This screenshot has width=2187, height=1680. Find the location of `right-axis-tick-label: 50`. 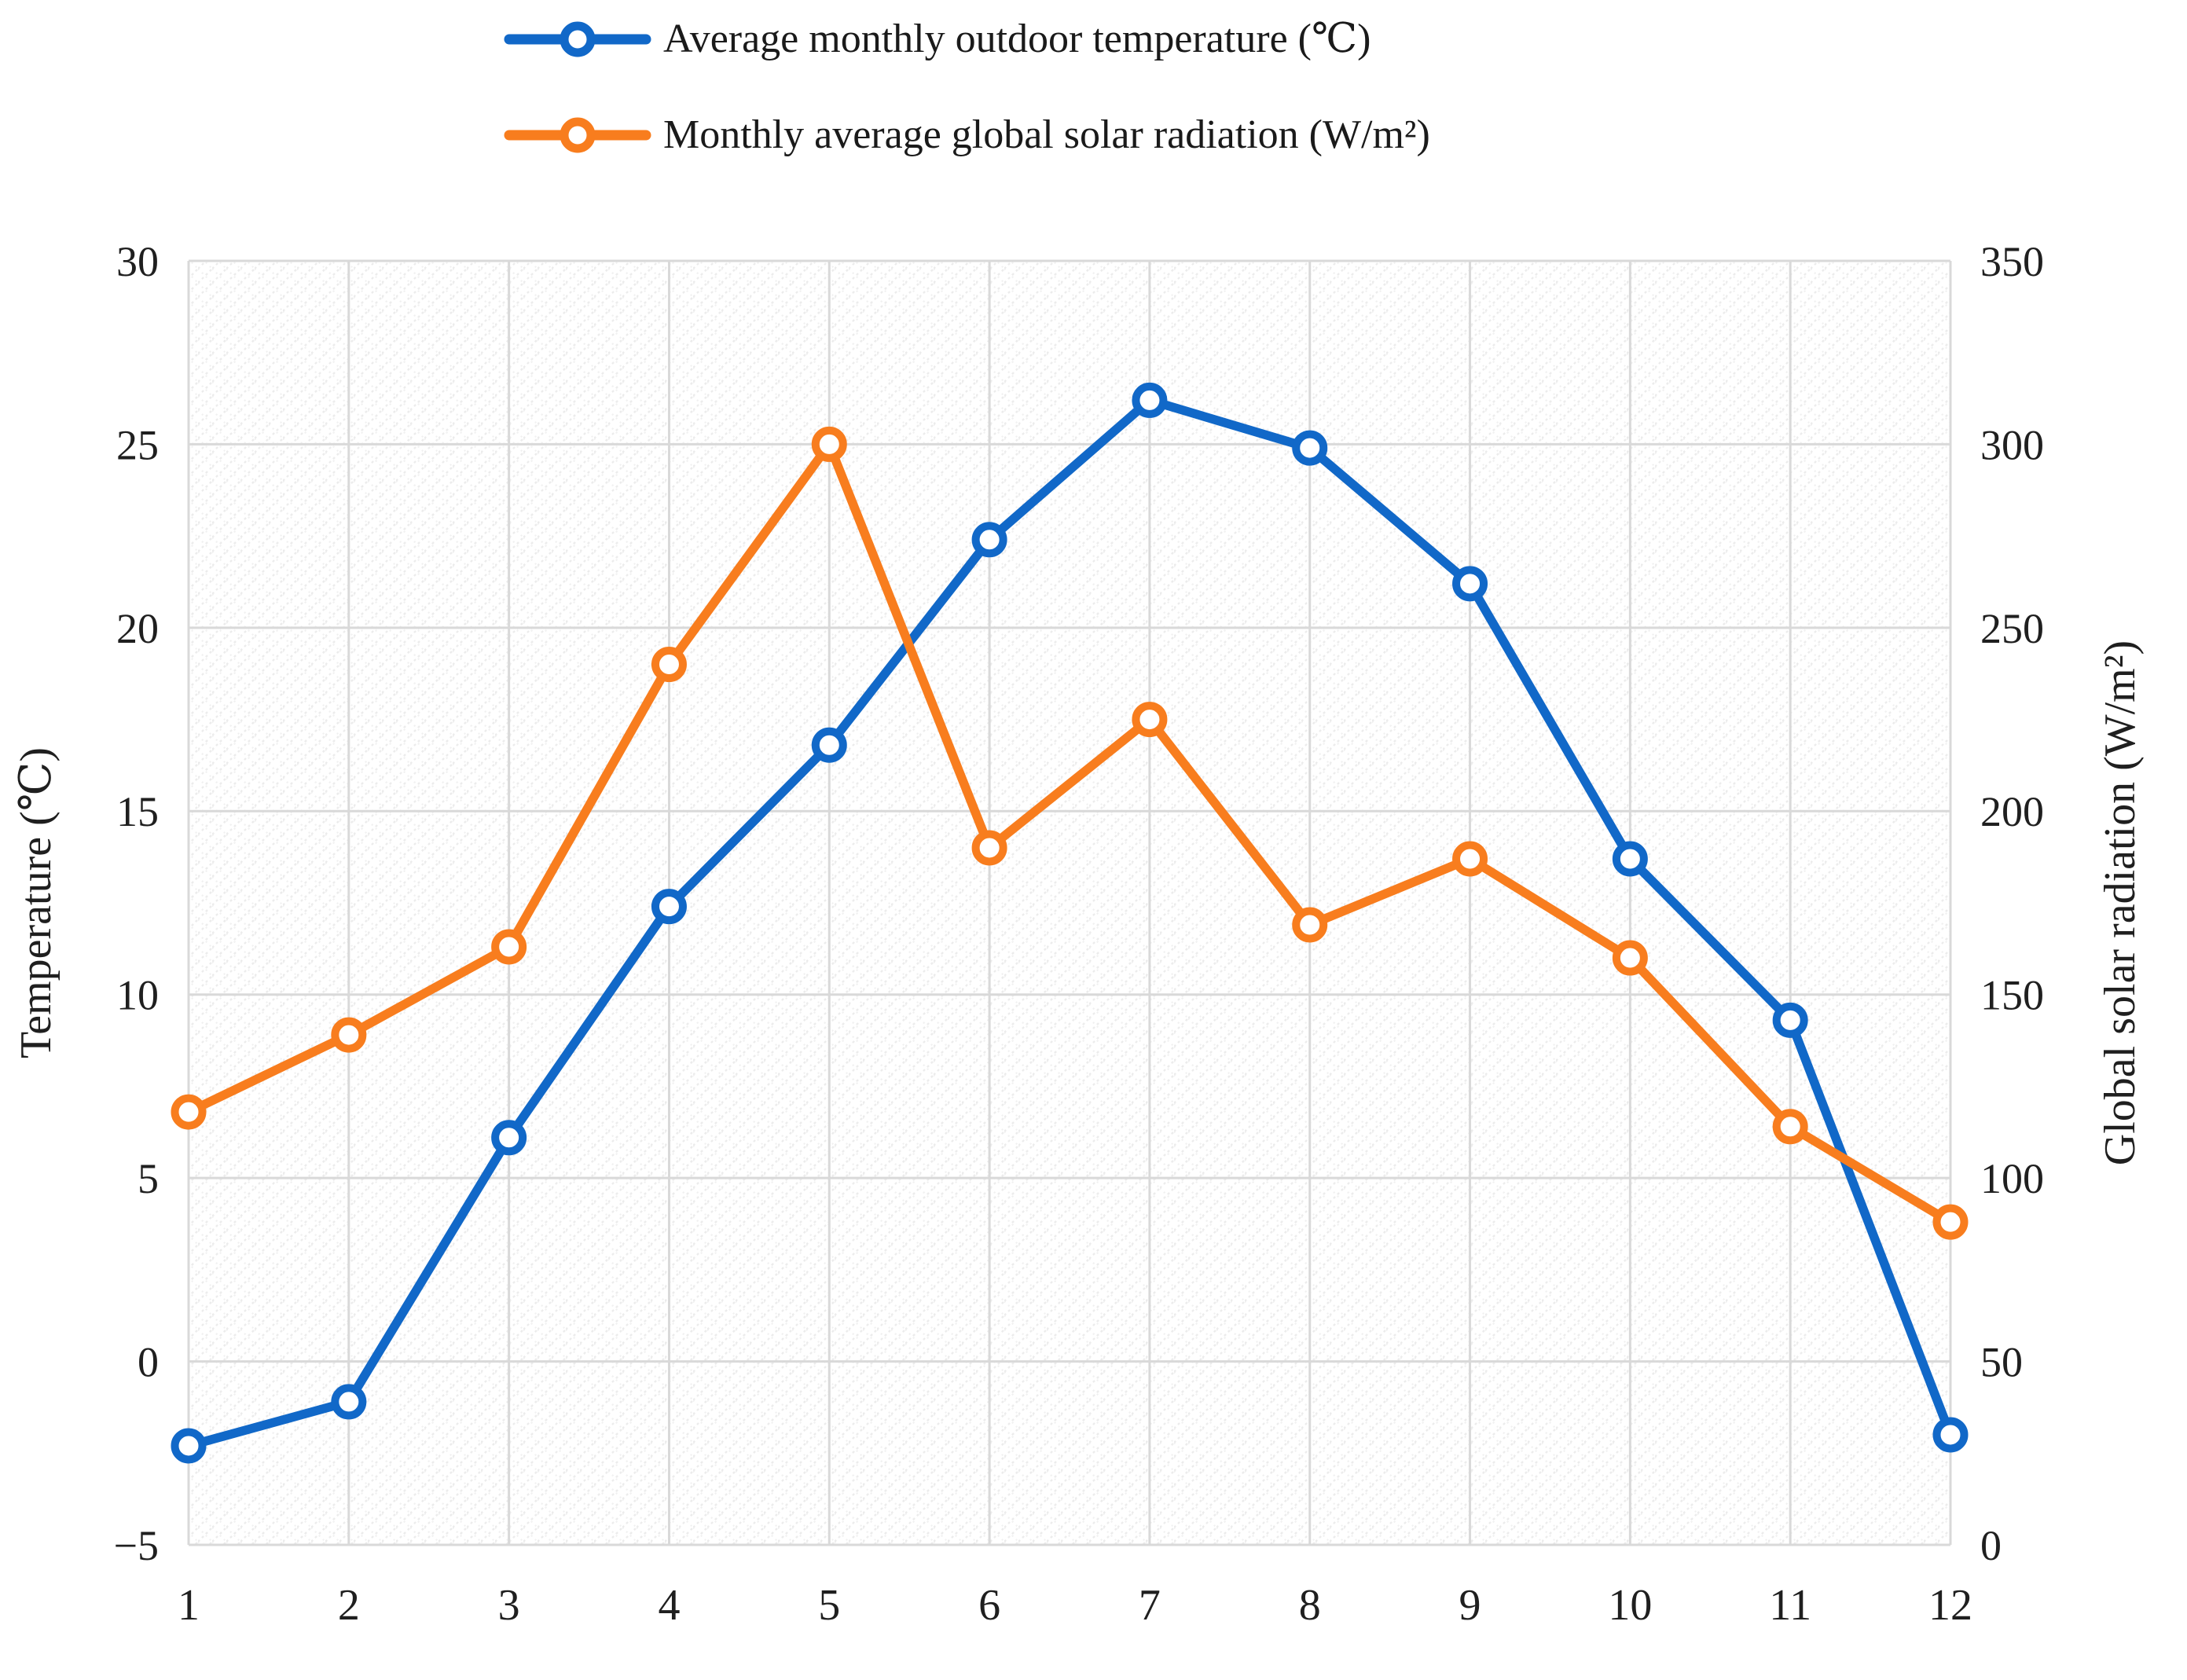

right-axis-tick-label: 50 is located at coordinates (2001, 1361).